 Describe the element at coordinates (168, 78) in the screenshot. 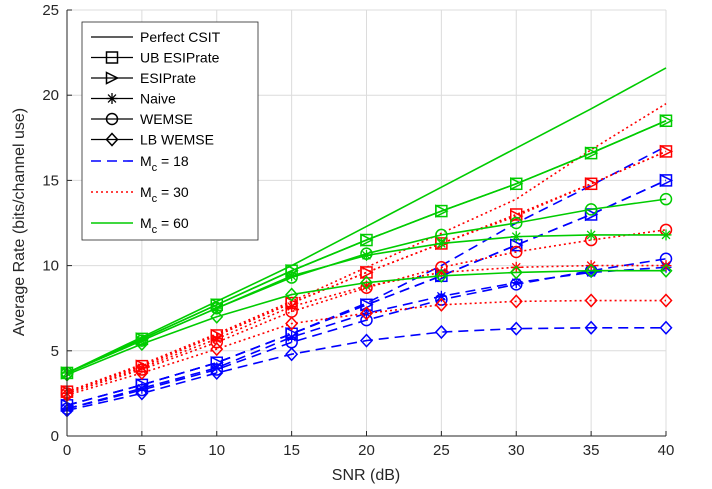

I see `legend-label: ESIPrate` at that location.